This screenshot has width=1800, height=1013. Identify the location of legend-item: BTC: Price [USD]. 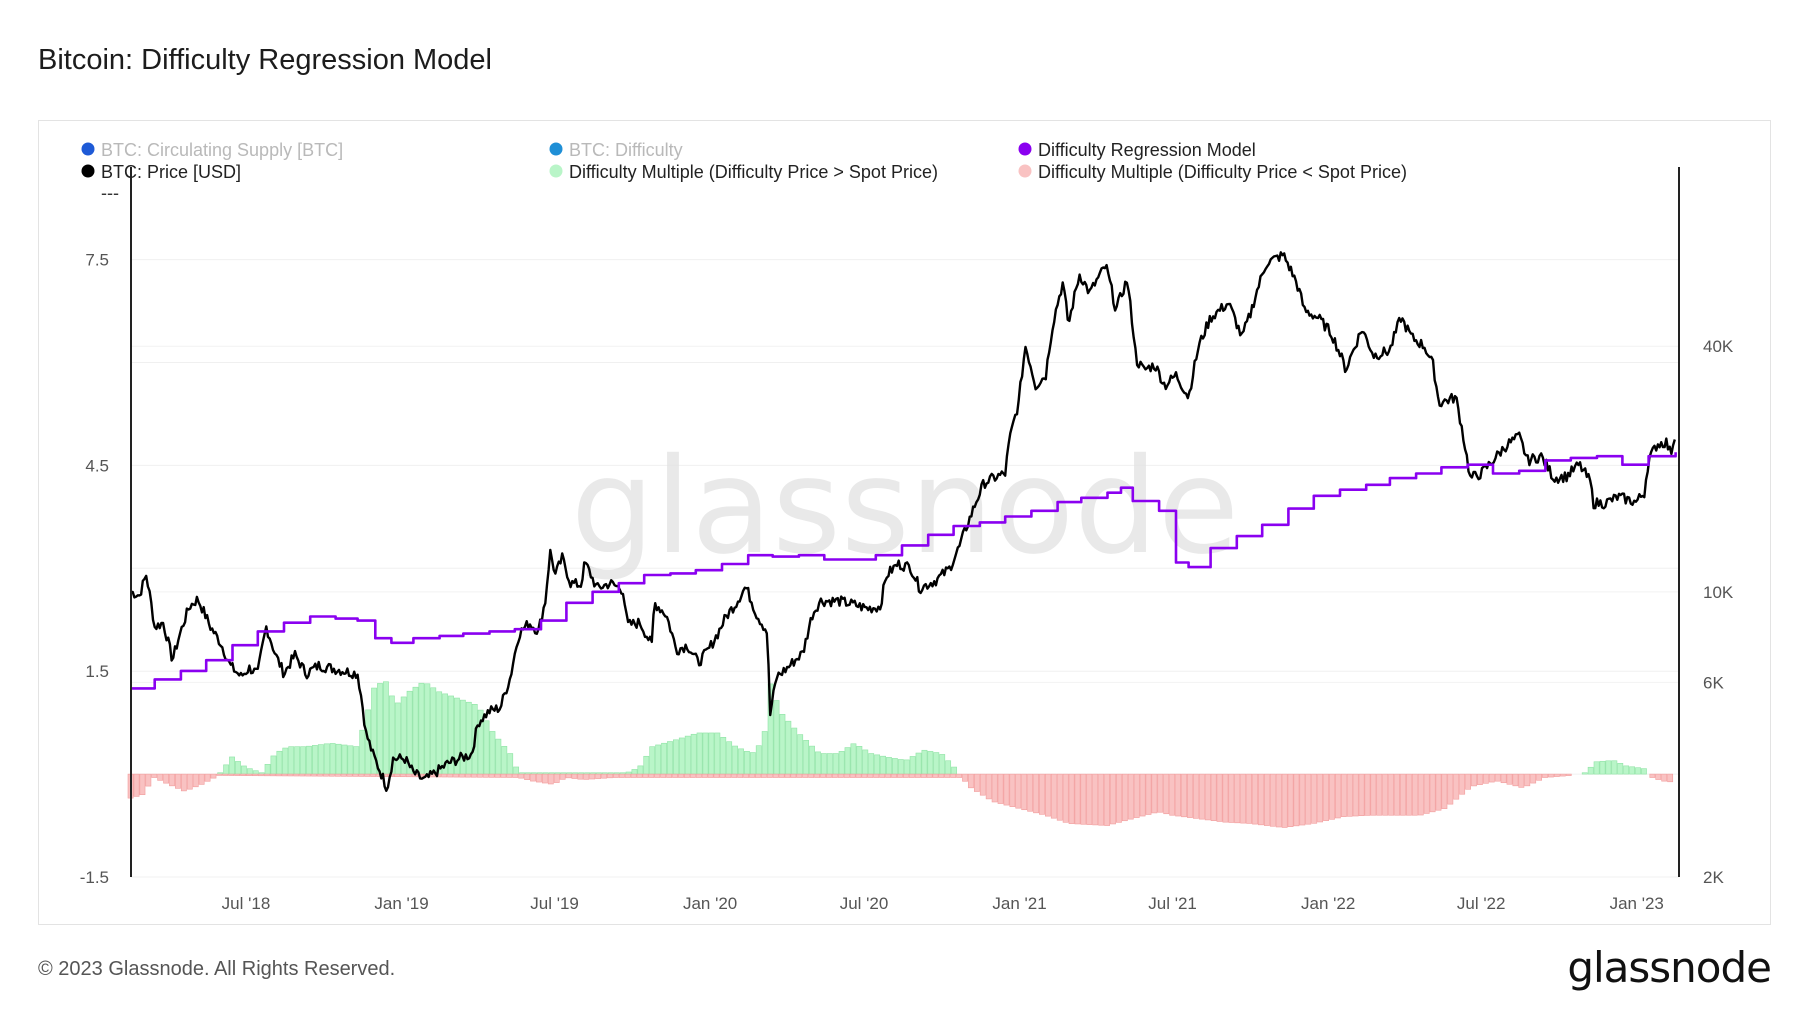
(161, 172).